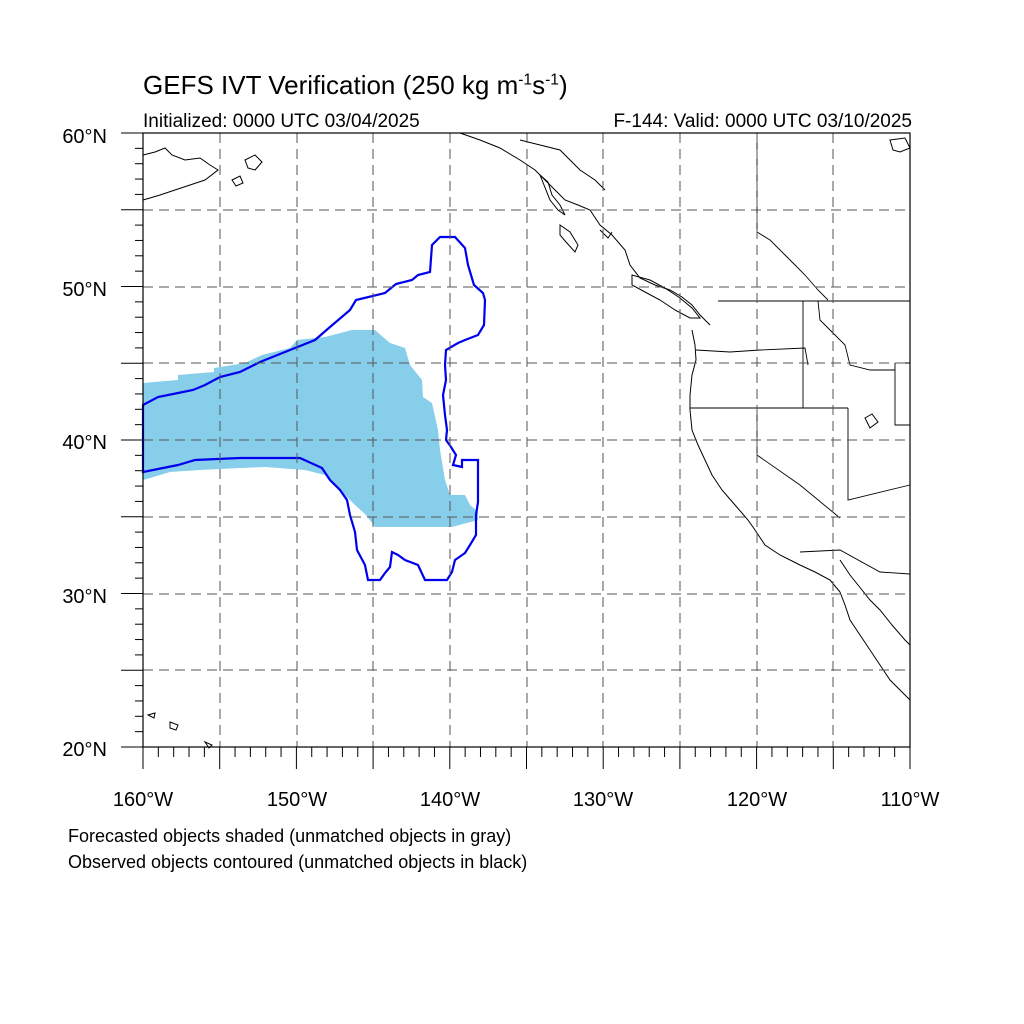 This screenshot has height=1024, width=1024. Describe the element at coordinates (84, 137) in the screenshot. I see `lat-label-60: 60°N` at that location.